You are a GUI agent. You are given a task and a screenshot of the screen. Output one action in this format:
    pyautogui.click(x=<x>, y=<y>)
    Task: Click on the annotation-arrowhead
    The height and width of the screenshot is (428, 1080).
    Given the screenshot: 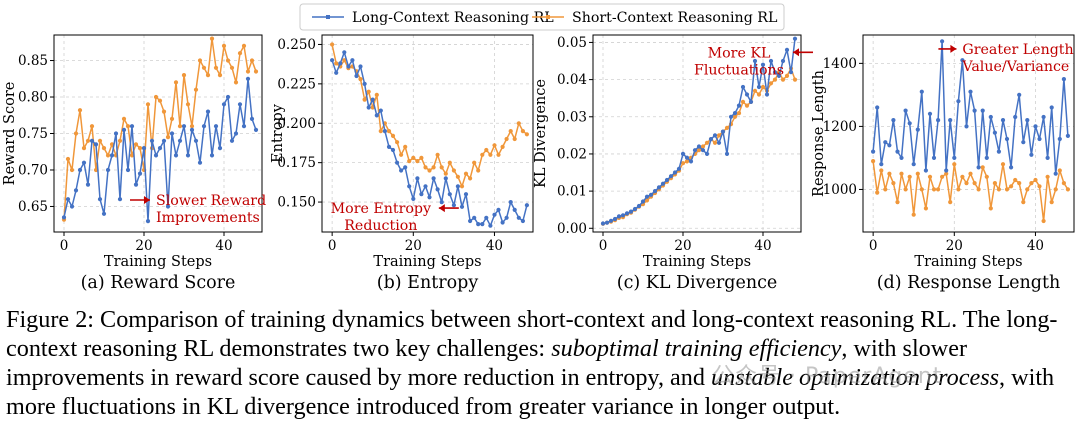 What is the action you would take?
    pyautogui.click(x=441, y=208)
    